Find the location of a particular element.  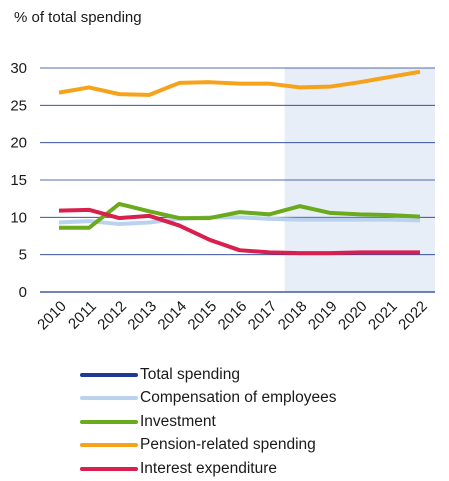

y-tick-0: 0 is located at coordinates (23, 292).